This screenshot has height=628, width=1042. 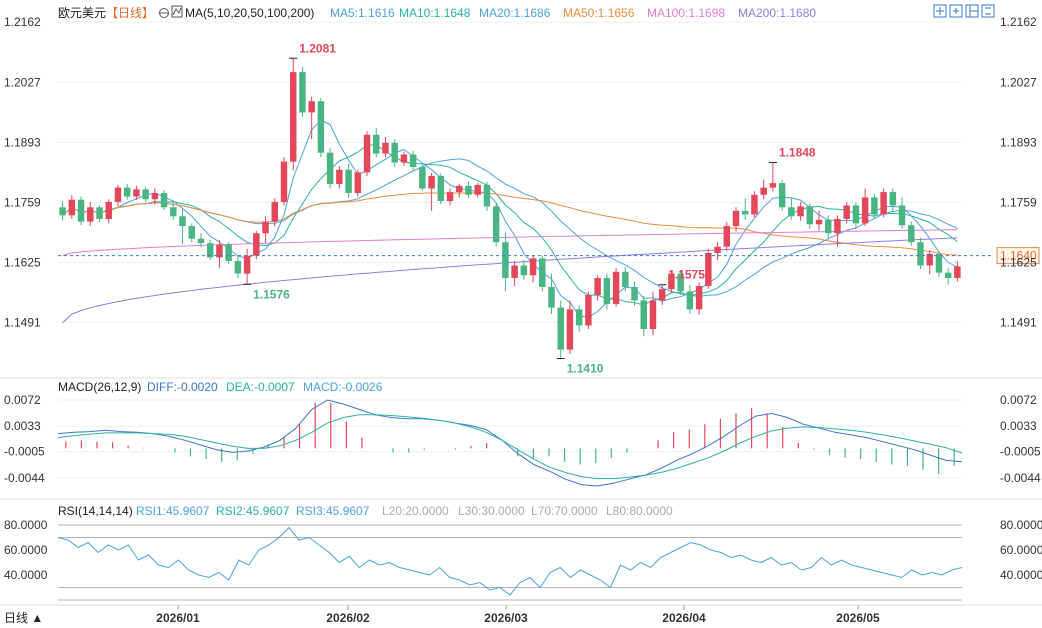 I want to click on ma50-value: MA50:1.1656, so click(x=599, y=13).